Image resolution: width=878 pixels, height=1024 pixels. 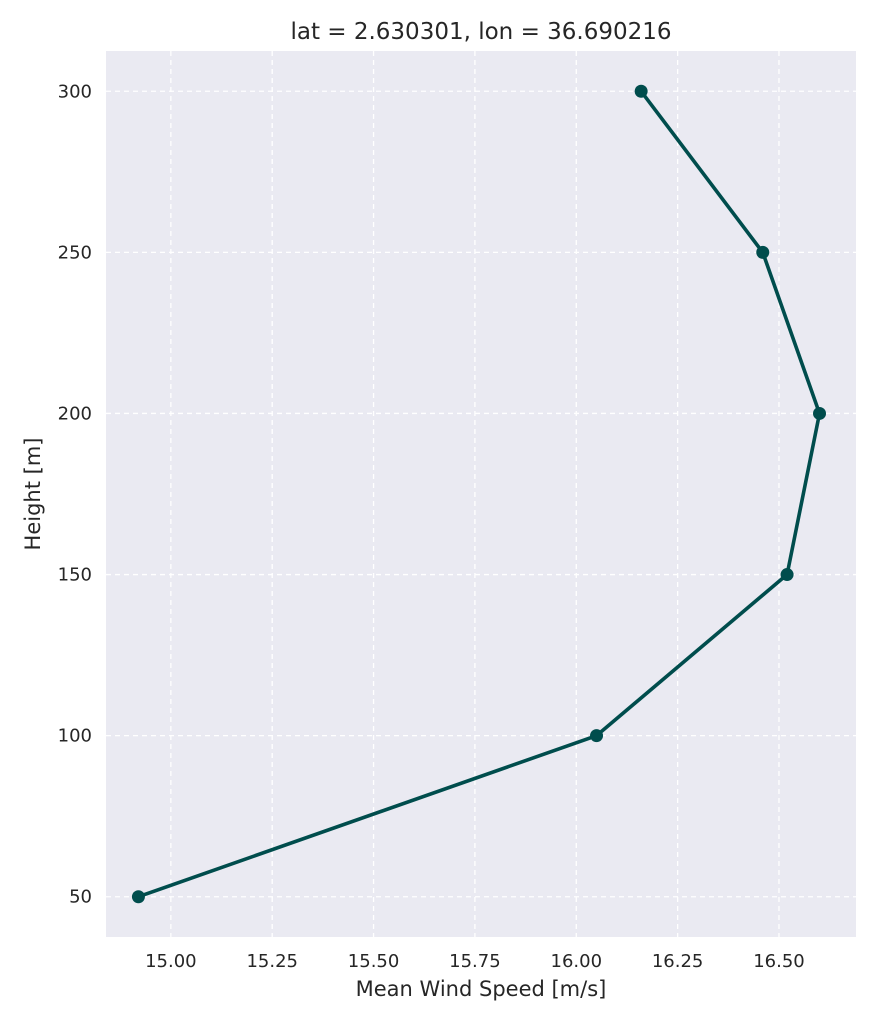 I want to click on x-tick-label: 16.00, so click(x=577, y=961).